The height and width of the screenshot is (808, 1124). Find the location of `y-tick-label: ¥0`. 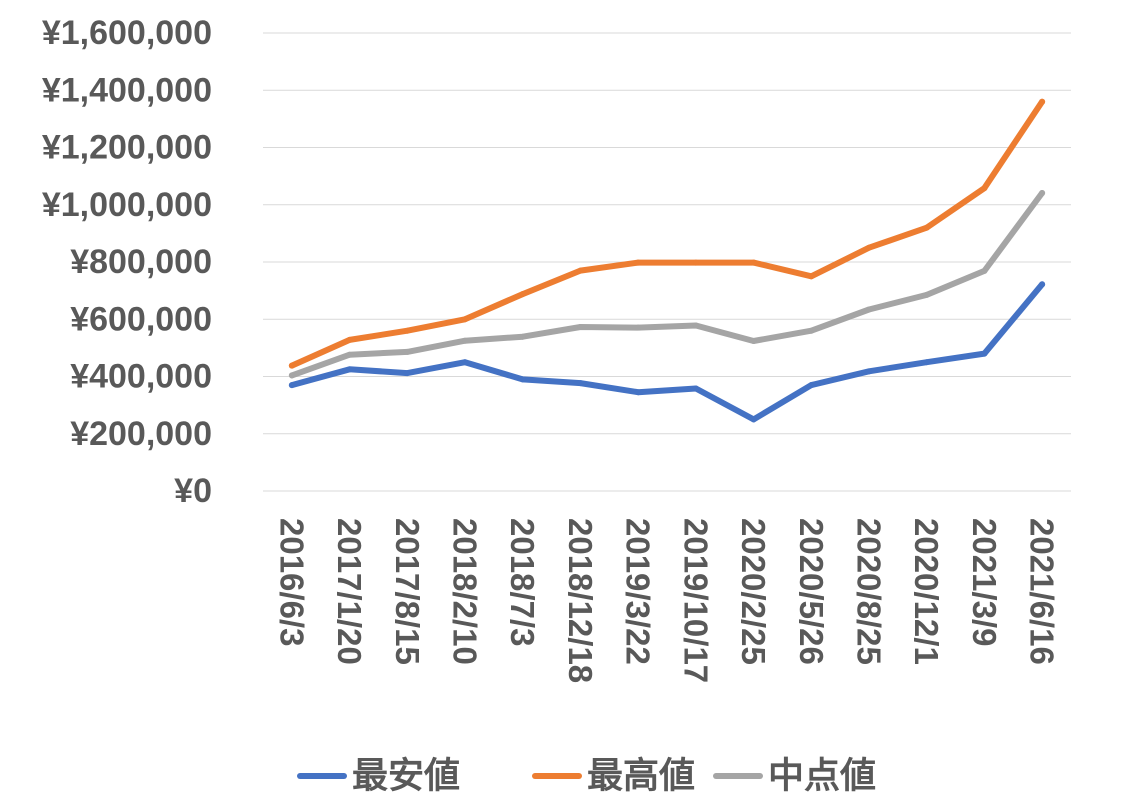

y-tick-label: ¥0 is located at coordinates (193, 491).